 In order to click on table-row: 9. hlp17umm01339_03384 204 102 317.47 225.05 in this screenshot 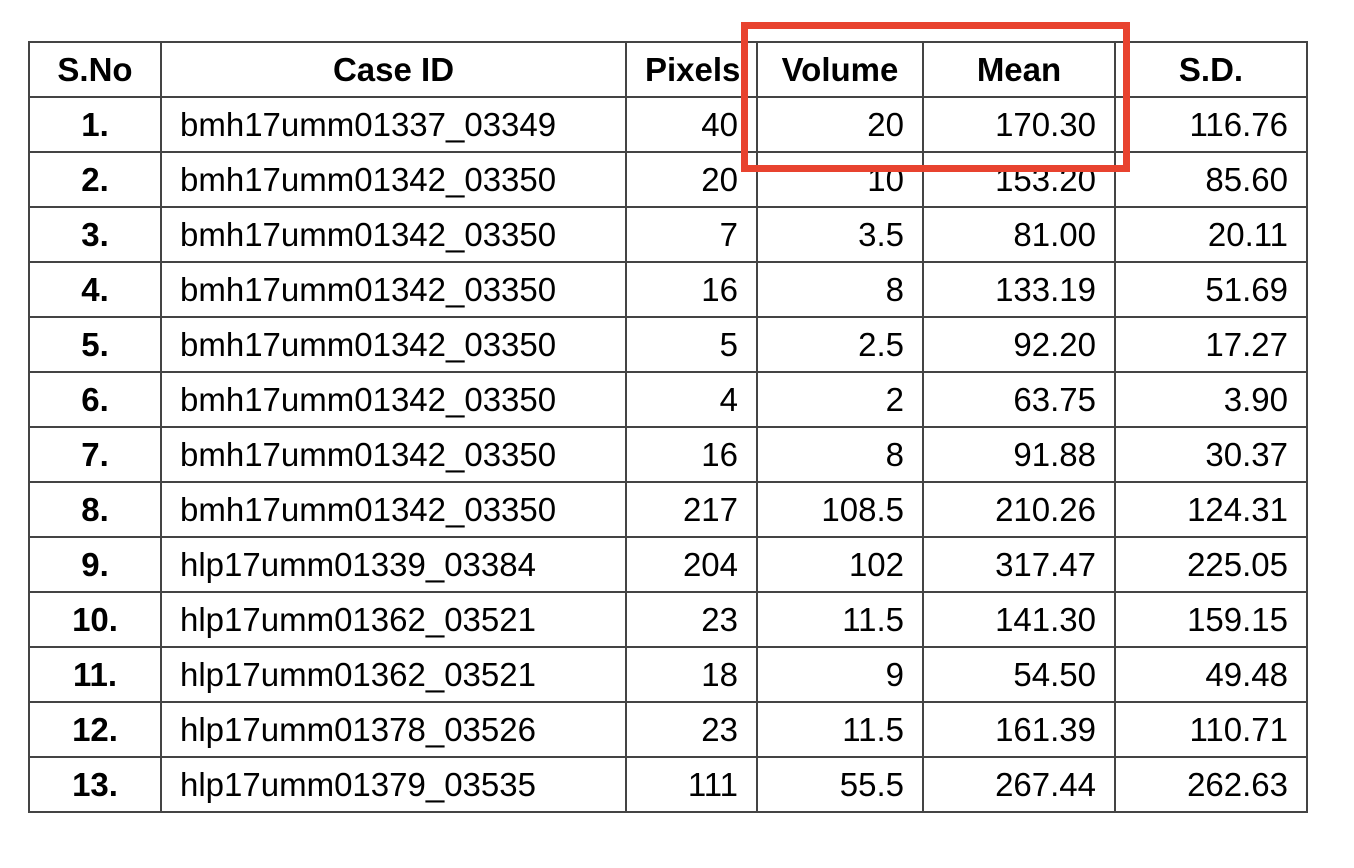, I will do `click(668, 564)`.